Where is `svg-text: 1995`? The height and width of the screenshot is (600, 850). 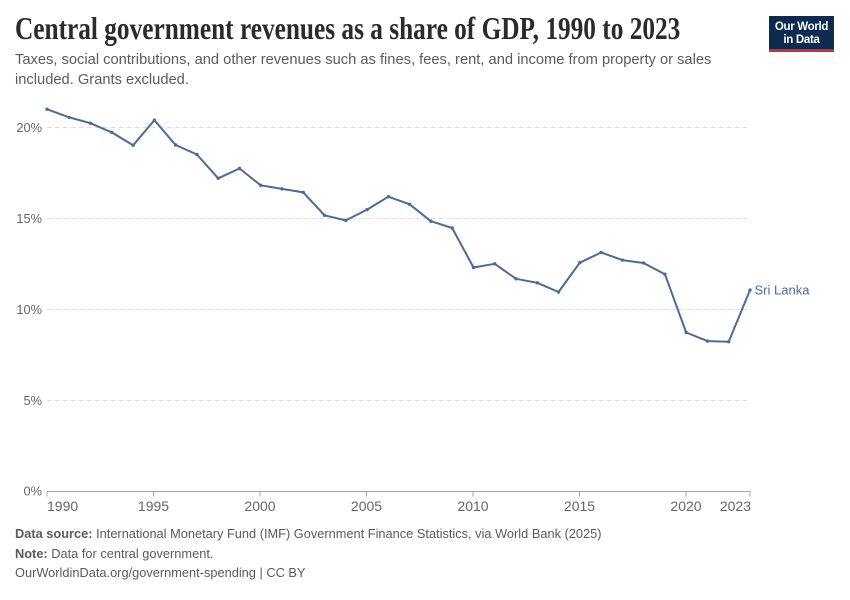
svg-text: 1995 is located at coordinates (153, 506).